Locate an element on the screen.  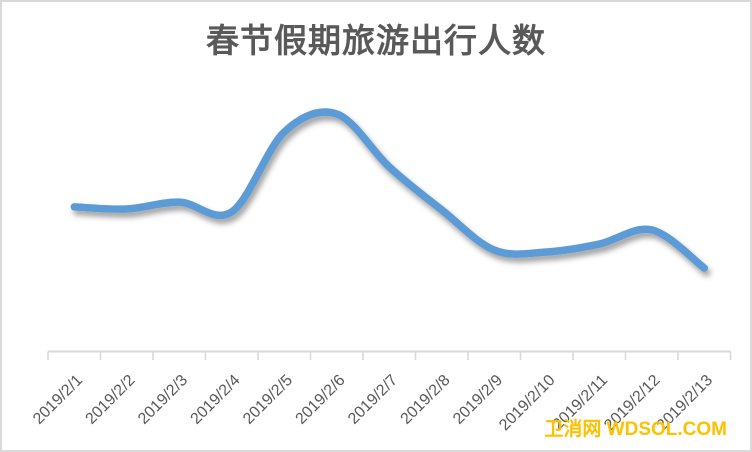
x-axis-label: 2019/2/13 is located at coordinates (685, 403).